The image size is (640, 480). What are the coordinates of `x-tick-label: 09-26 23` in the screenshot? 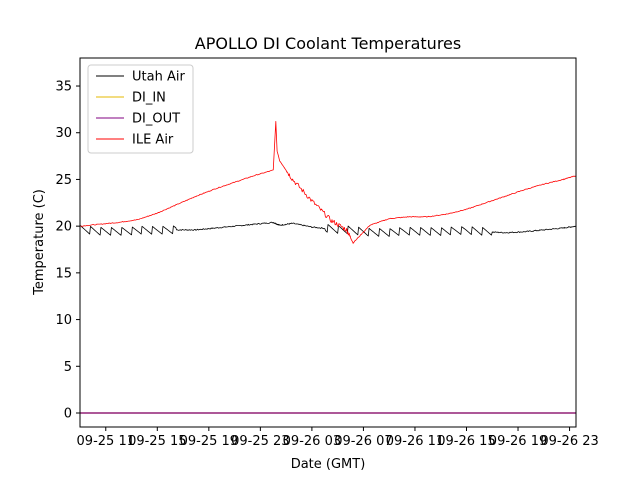 It's located at (569, 441).